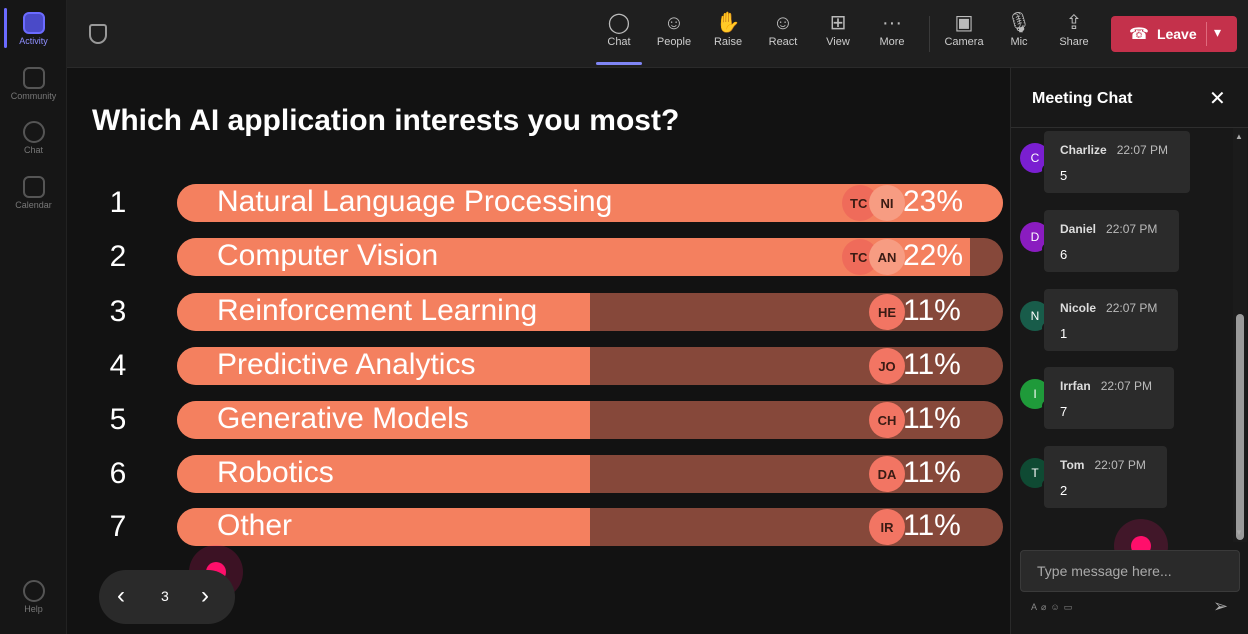  Describe the element at coordinates (1057, 607) in the screenshot. I see `emoji-icon: ☺` at that location.